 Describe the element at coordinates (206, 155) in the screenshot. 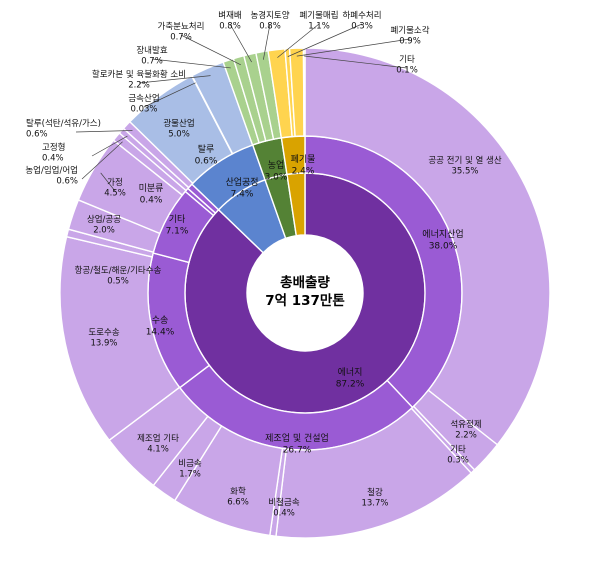

I see `middle-label-탈루: 탈루 0.6%` at that location.